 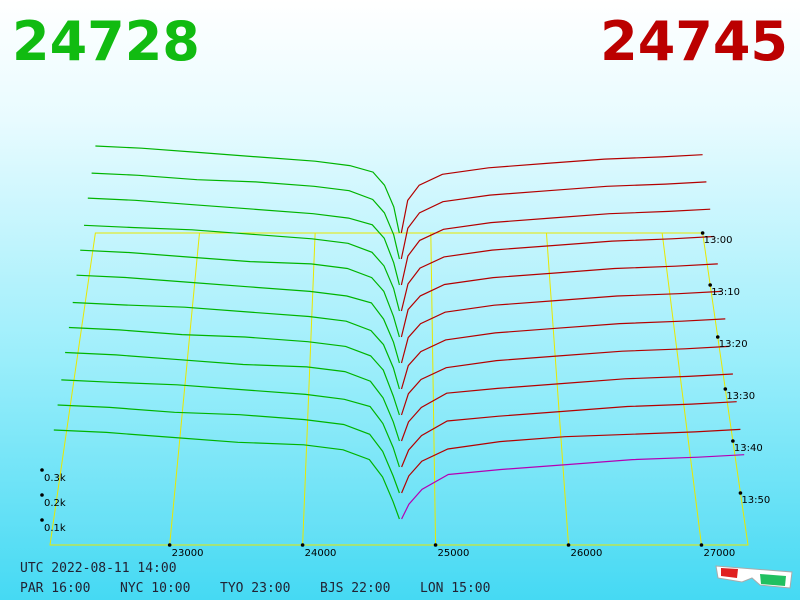 What do you see at coordinates (754, 577) in the screenshot?
I see `3d-glasses-icon` at bounding box center [754, 577].